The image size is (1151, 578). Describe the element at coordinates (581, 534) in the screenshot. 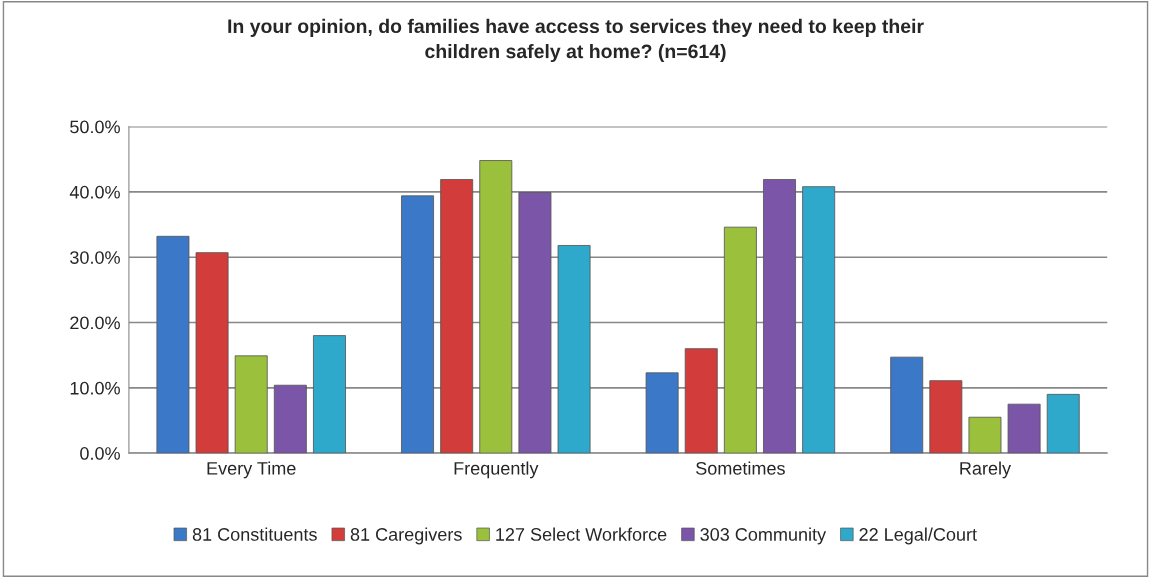

I see `legend-label: 127 Select Workforce` at that location.